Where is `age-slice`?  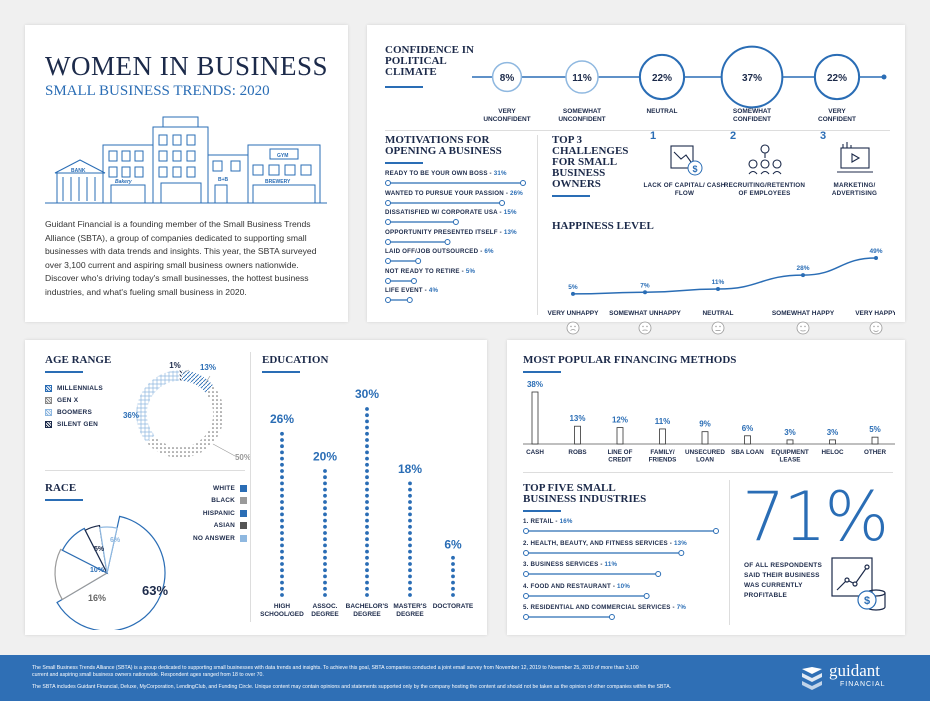
age-slice is located at coordinates (157, 406).